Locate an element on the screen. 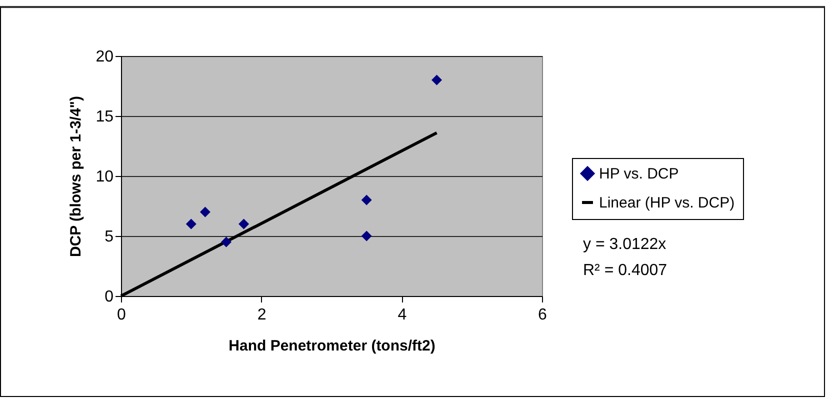 This screenshot has height=400, width=827. text: y = 3.0122x is located at coordinates (625, 245).